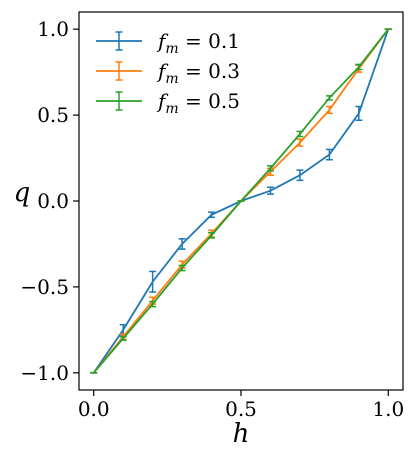 The width and height of the screenshot is (415, 456). I want to click on x-axis-label: h, so click(241, 434).